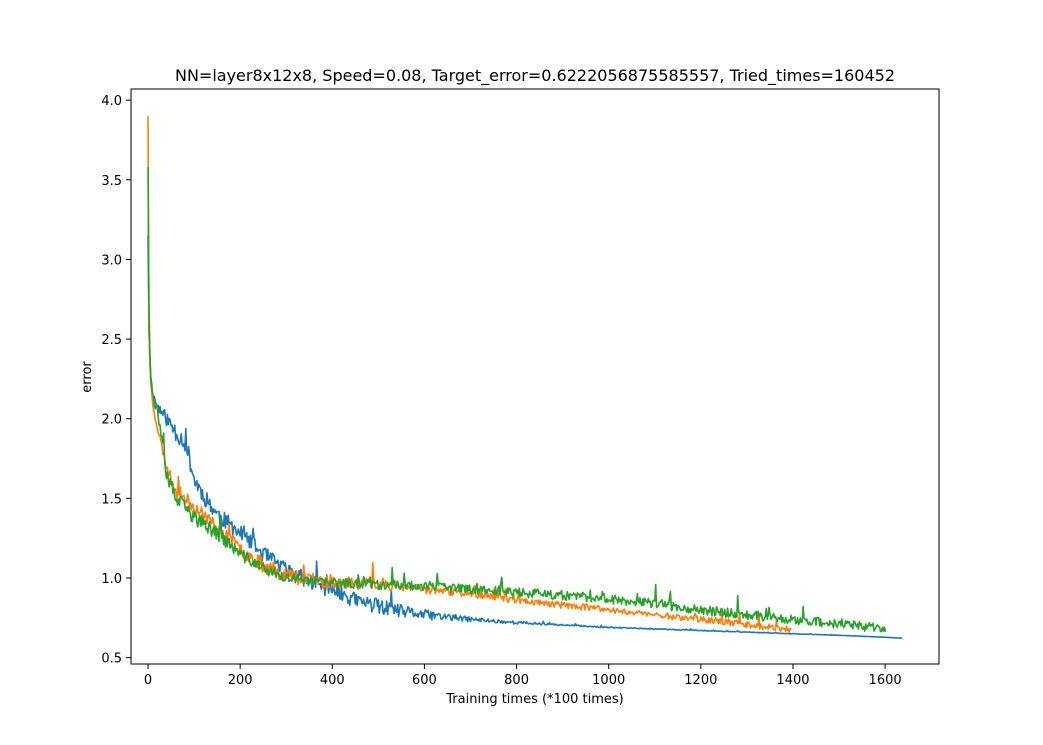 The height and width of the screenshot is (745, 1043). Describe the element at coordinates (534, 699) in the screenshot. I see `x-axis-label: Training times (*100 times)` at that location.